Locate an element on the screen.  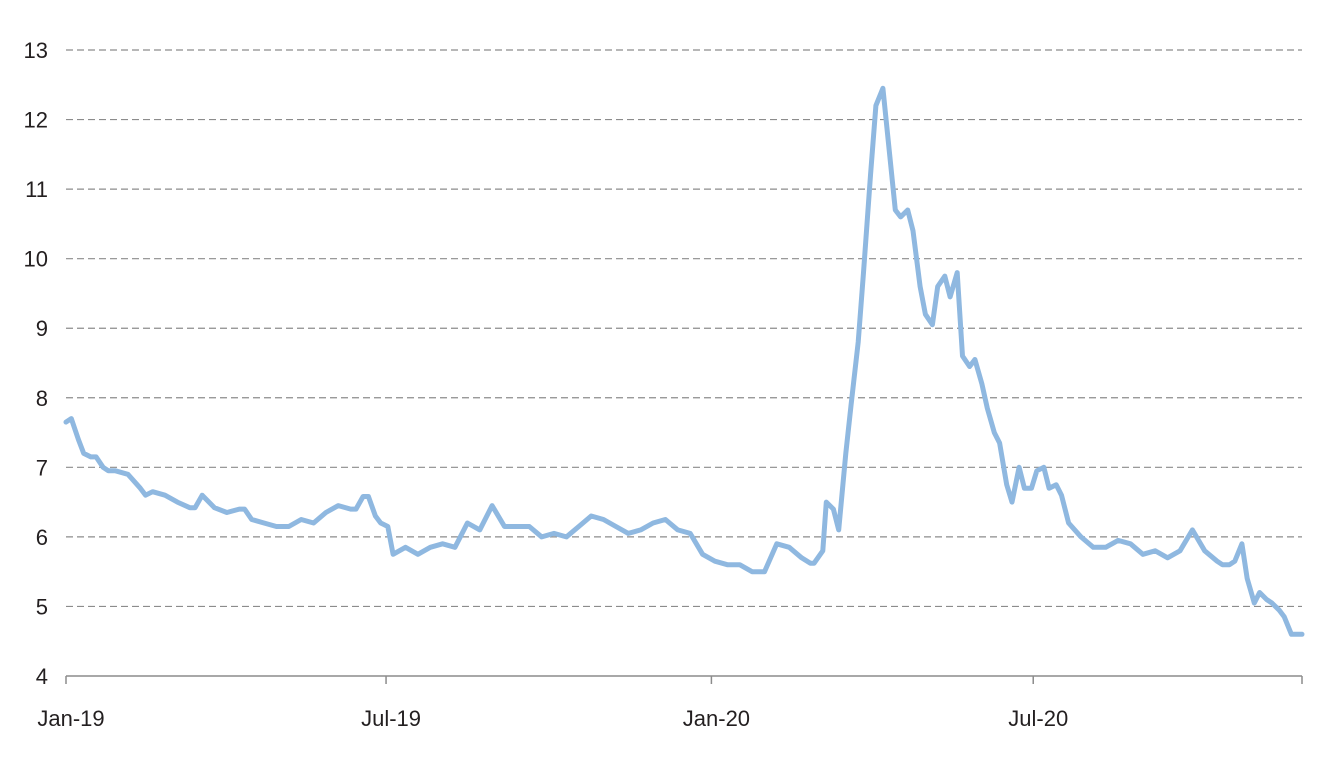
y-axis: 4 5 6 7 8 9 10 11 12 13 is located at coordinates (36, 363).